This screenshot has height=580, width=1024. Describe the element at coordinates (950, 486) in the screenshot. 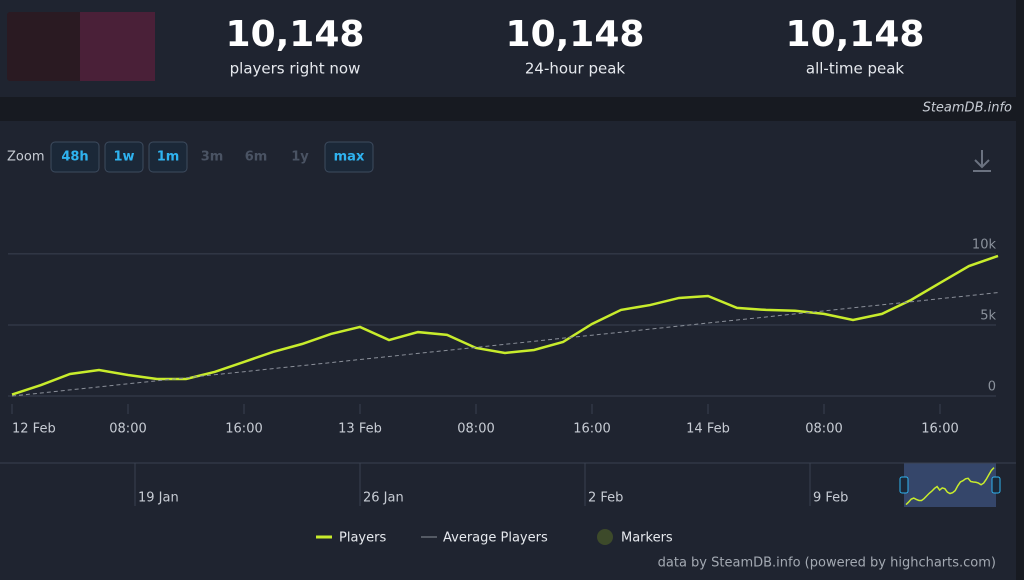

I see `navigator-line` at that location.